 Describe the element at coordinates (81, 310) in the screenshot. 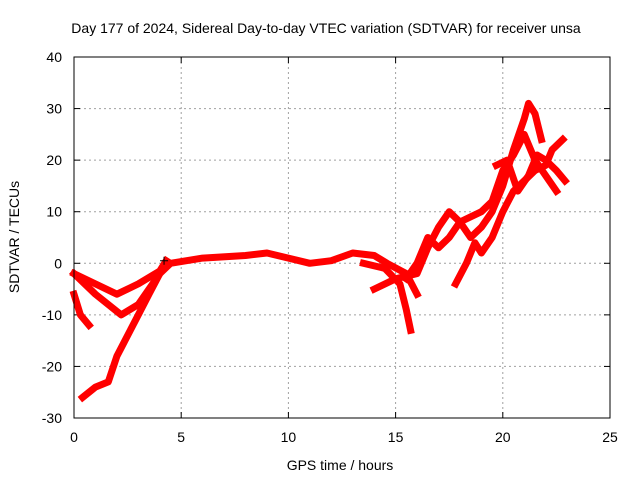

I see `series-arc-c` at that location.